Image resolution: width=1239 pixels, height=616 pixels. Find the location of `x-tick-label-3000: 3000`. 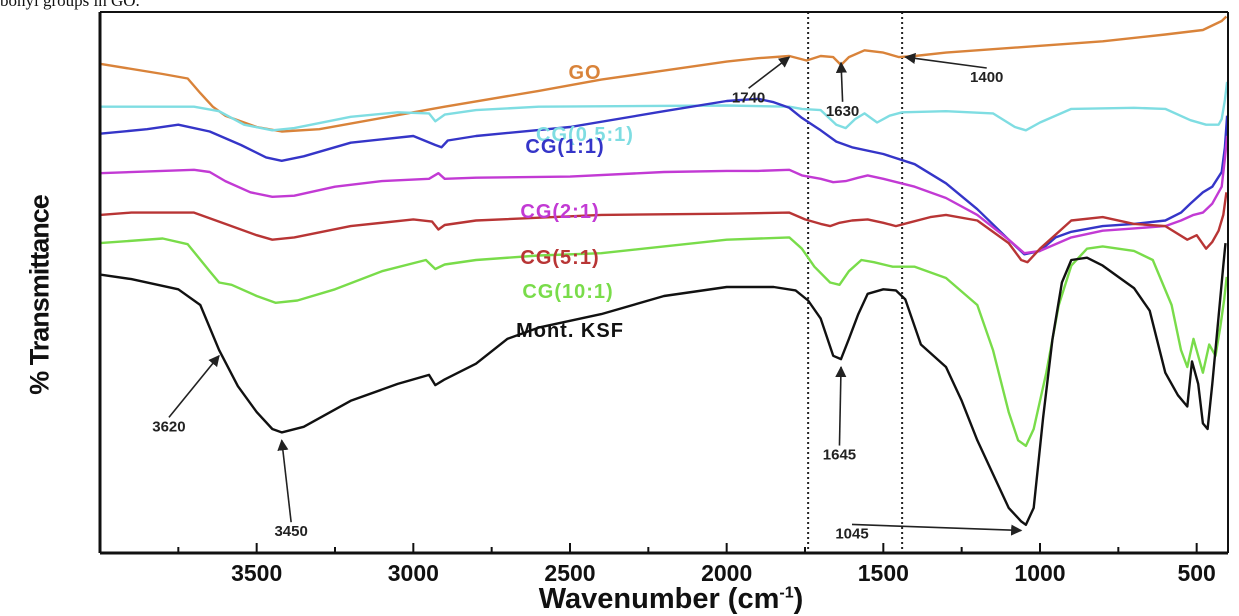

x-tick-label-3000: 3000 is located at coordinates (413, 573).